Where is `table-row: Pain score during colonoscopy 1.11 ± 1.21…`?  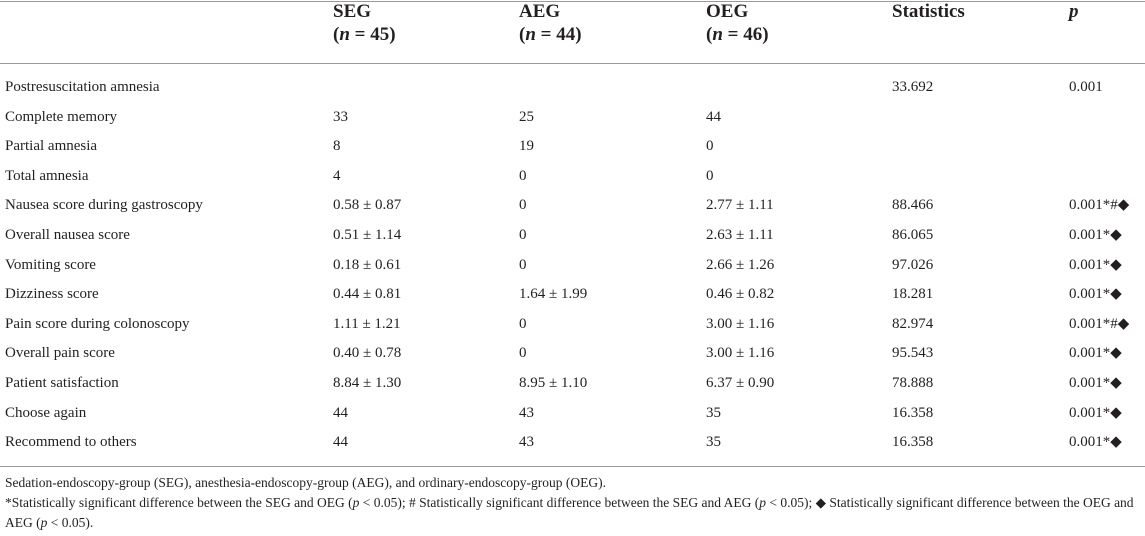
table-row: Pain score during colonoscopy 1.11 ± 1.21… is located at coordinates (572, 324).